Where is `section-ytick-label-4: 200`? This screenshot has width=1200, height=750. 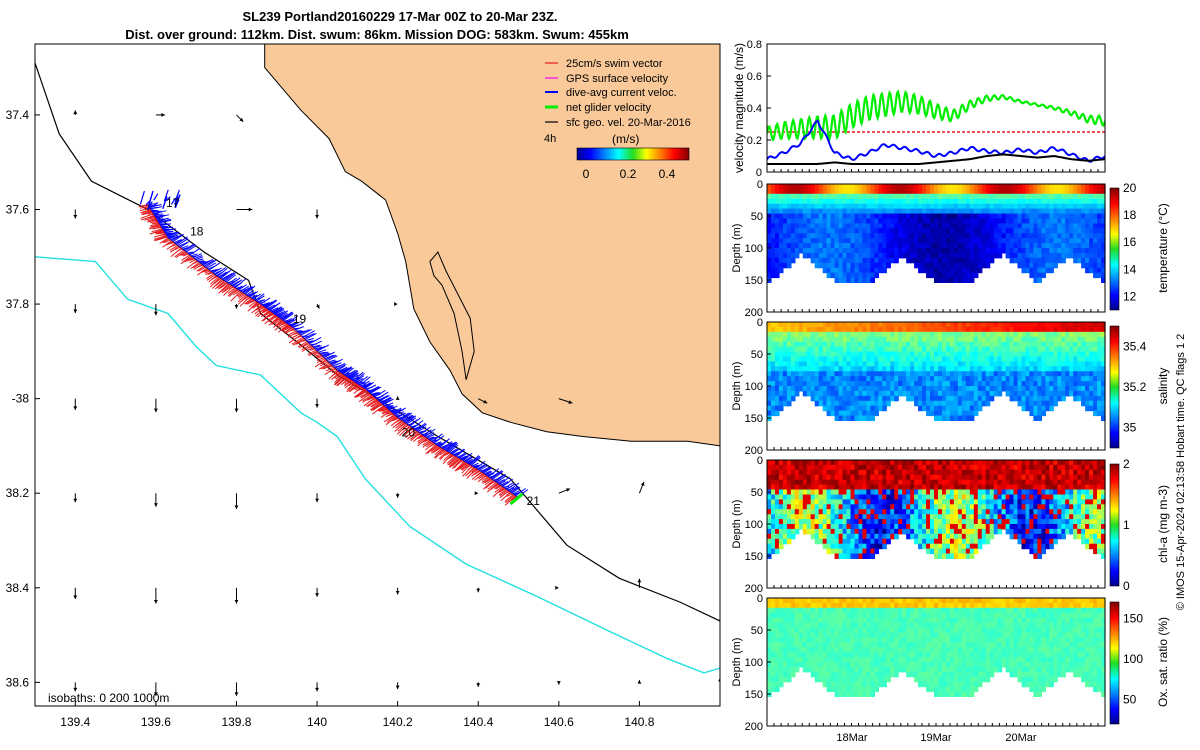
section-ytick-label-4: 200 is located at coordinates (754, 313).